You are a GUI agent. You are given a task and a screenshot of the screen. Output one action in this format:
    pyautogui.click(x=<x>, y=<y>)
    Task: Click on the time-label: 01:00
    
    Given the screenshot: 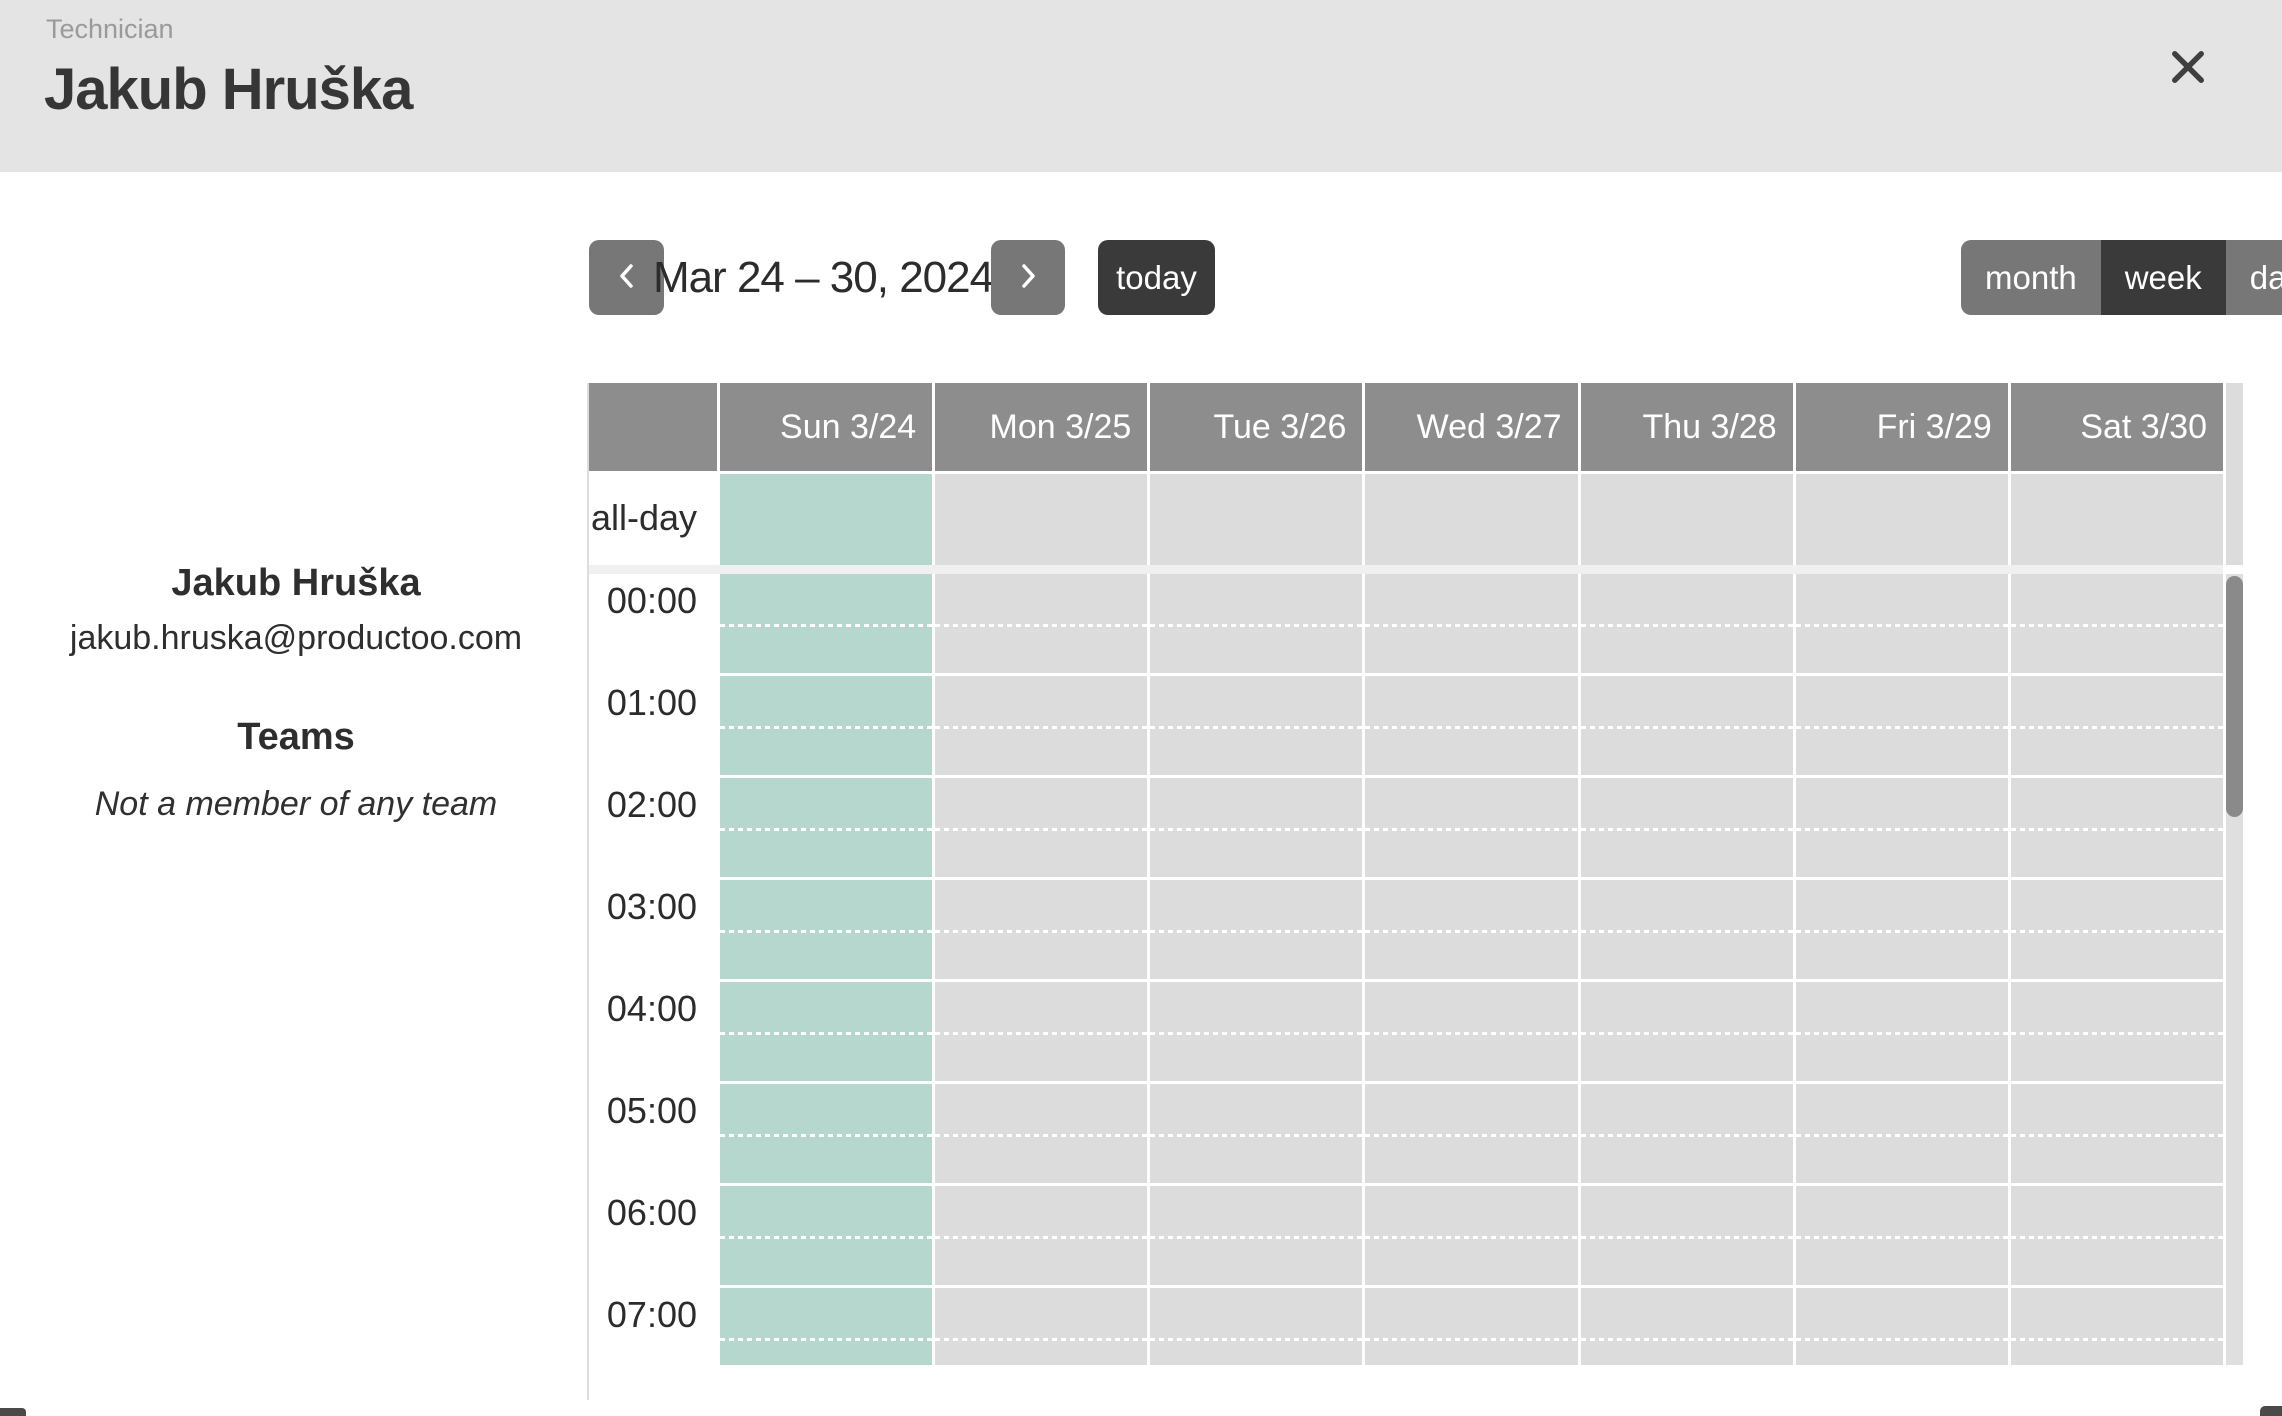 What is the action you would take?
    pyautogui.click(x=653, y=727)
    